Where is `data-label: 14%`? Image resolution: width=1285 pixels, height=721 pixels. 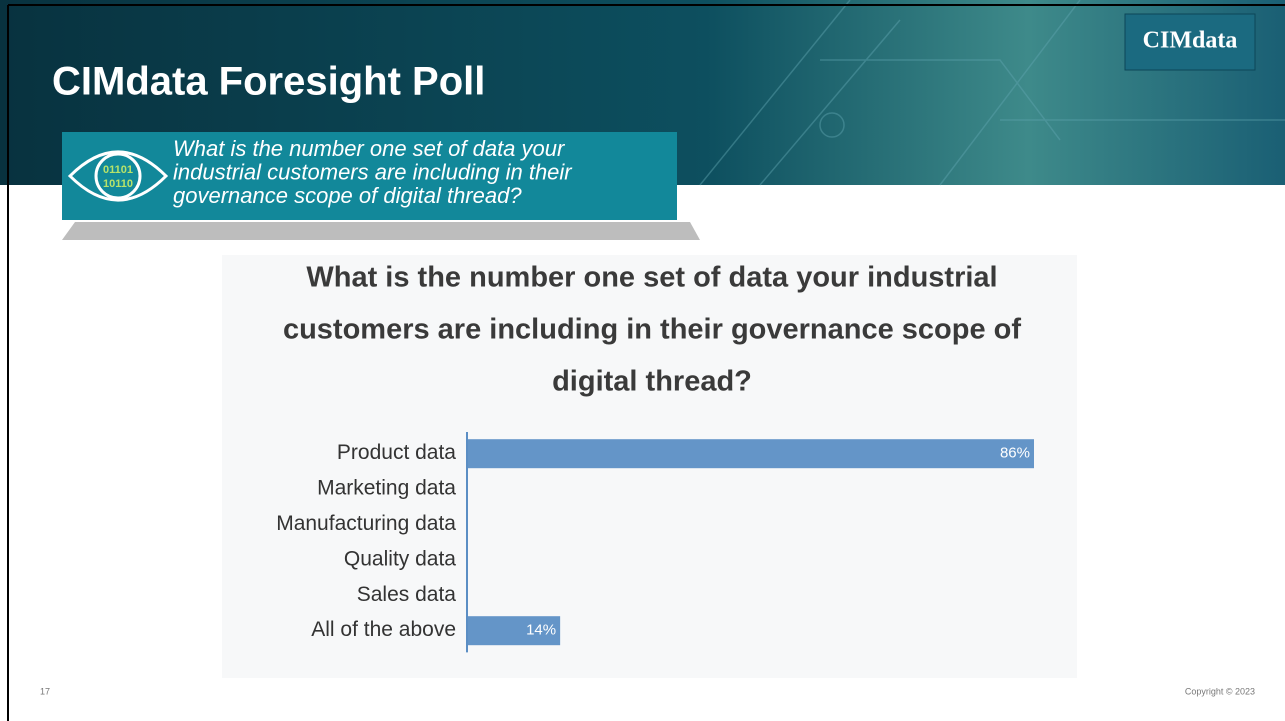 data-label: 14% is located at coordinates (541, 630).